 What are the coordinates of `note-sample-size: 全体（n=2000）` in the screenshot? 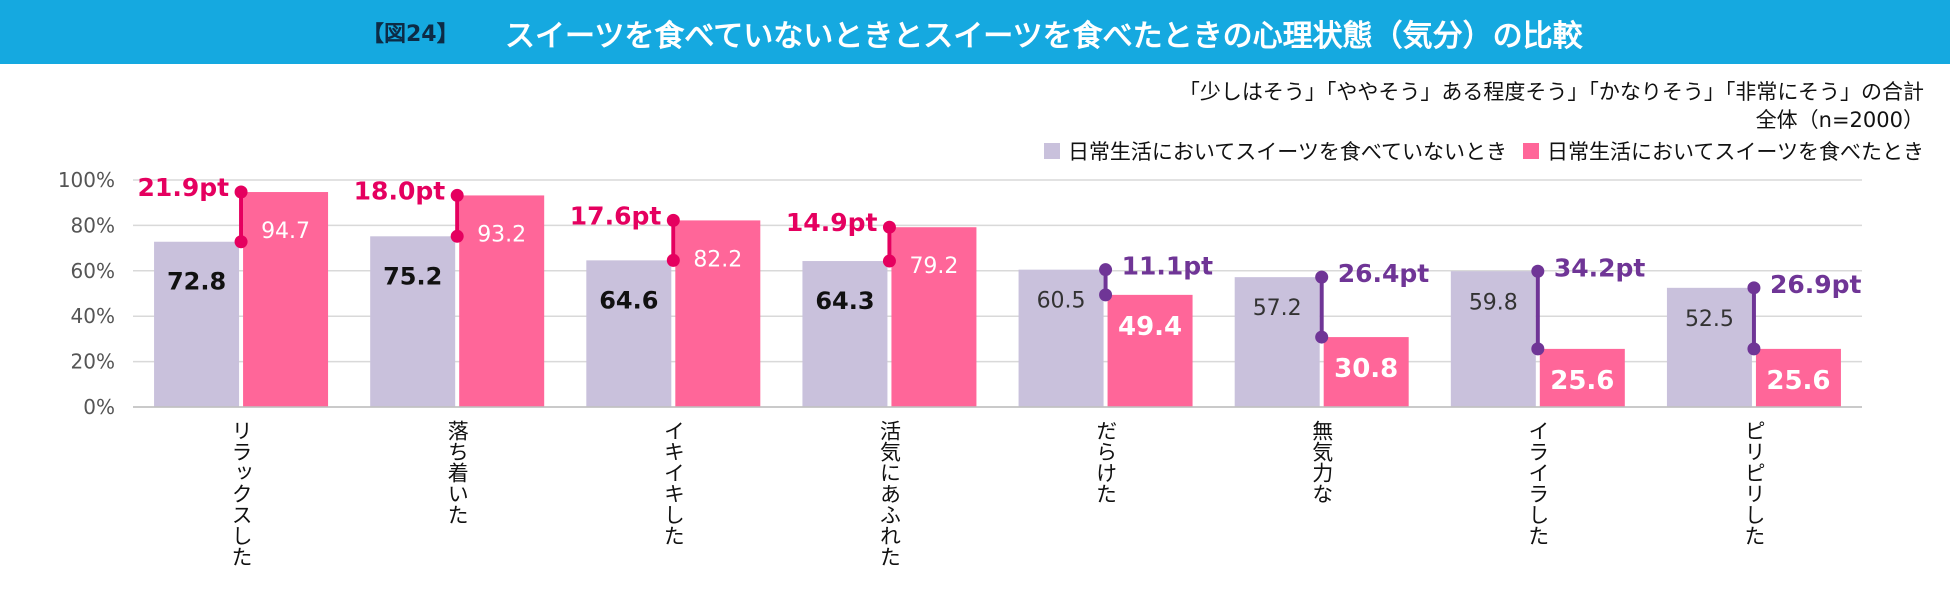 It's located at (1839, 120).